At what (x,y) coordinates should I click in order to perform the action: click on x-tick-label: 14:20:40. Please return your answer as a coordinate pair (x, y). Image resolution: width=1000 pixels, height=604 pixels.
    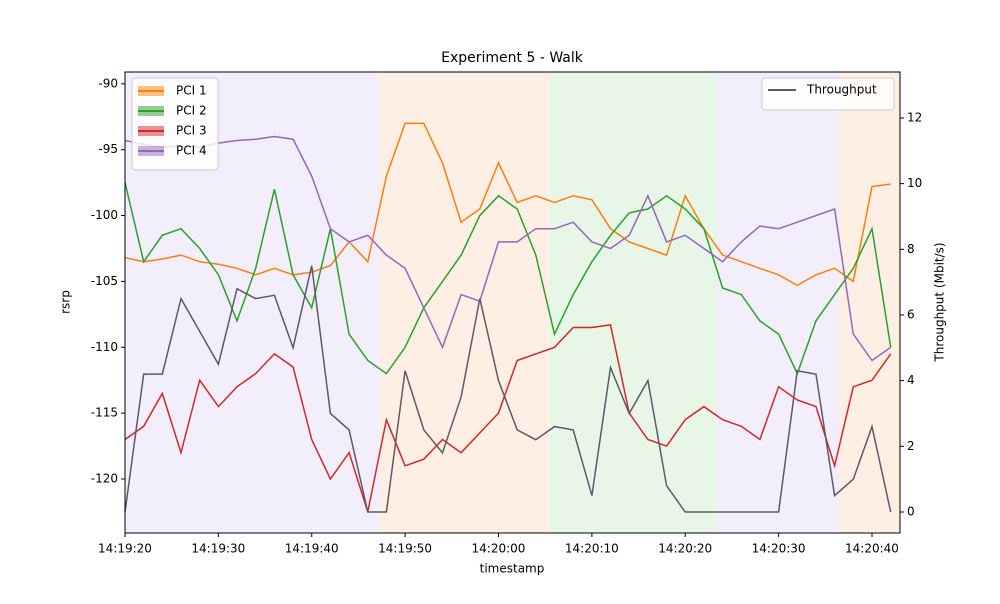
    Looking at the image, I should click on (872, 549).